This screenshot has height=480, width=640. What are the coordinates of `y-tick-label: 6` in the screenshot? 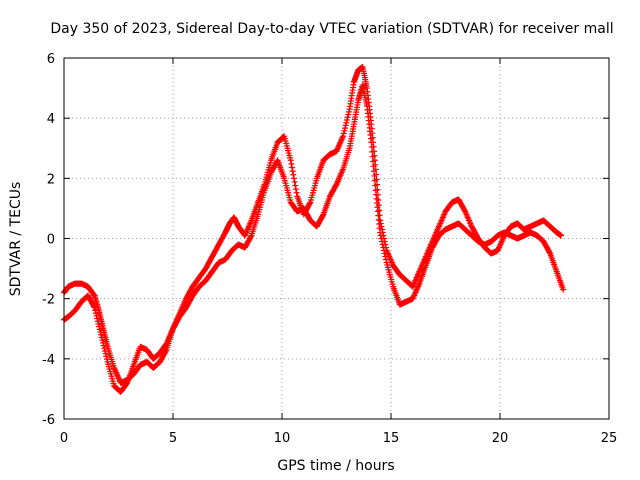 It's located at (51, 59).